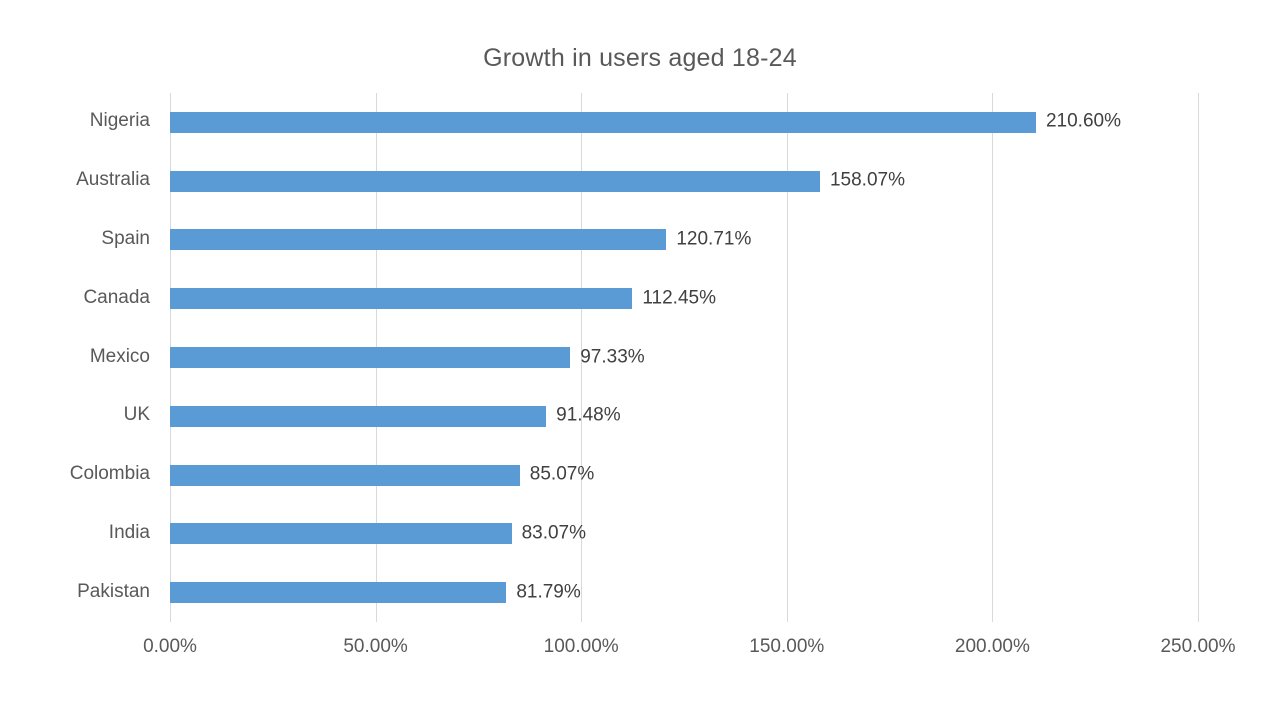 This screenshot has width=1280, height=720. I want to click on bar-row: 210.60%, so click(684, 121).